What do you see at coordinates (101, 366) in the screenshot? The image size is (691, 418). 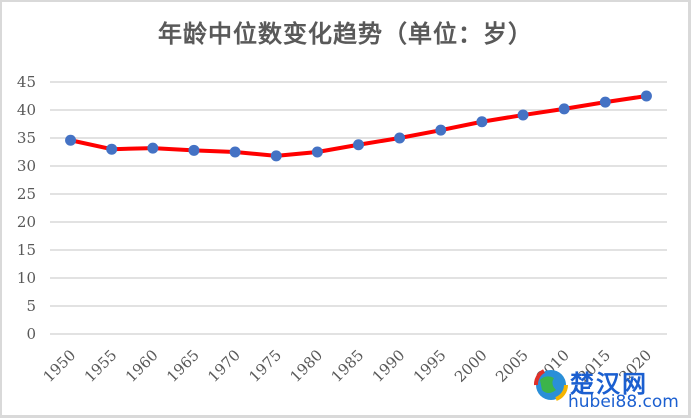 I see `x-tick-label: 1955` at bounding box center [101, 366].